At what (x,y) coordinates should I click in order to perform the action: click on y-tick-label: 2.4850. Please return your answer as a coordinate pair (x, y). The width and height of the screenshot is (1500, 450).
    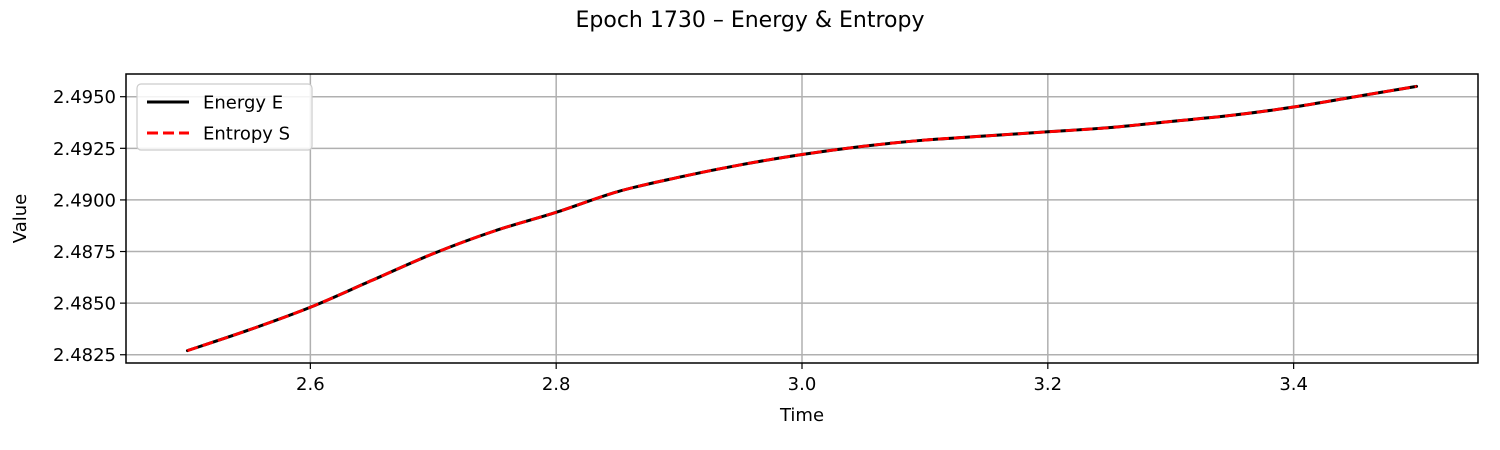
    Looking at the image, I should click on (84, 304).